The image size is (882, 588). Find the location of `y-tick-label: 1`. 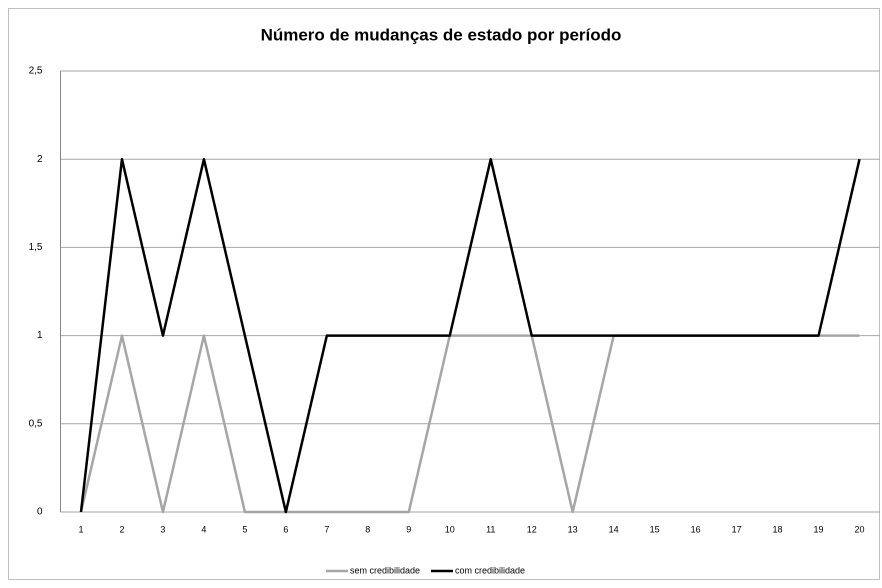

y-tick-label: 1 is located at coordinates (40, 335).